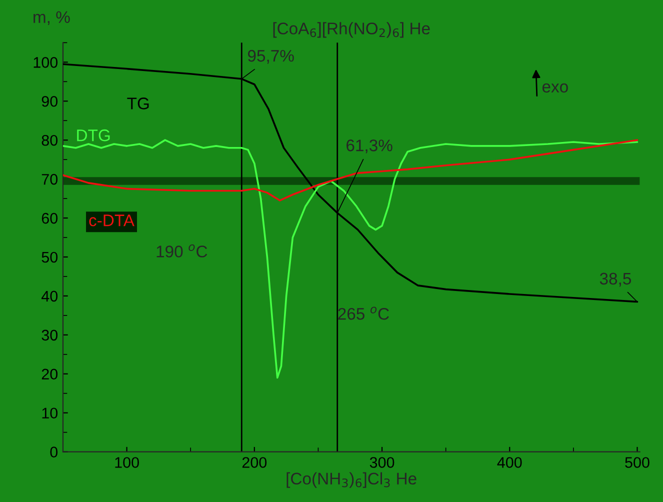 The width and height of the screenshot is (663, 502). Describe the element at coordinates (637, 462) in the screenshot. I see `x-tick-label: 500` at that location.